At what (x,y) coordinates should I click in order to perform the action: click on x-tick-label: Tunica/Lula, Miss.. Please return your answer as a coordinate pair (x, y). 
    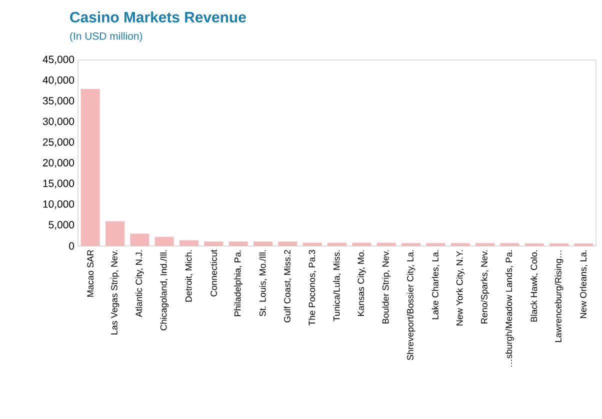
    Looking at the image, I should click on (337, 286).